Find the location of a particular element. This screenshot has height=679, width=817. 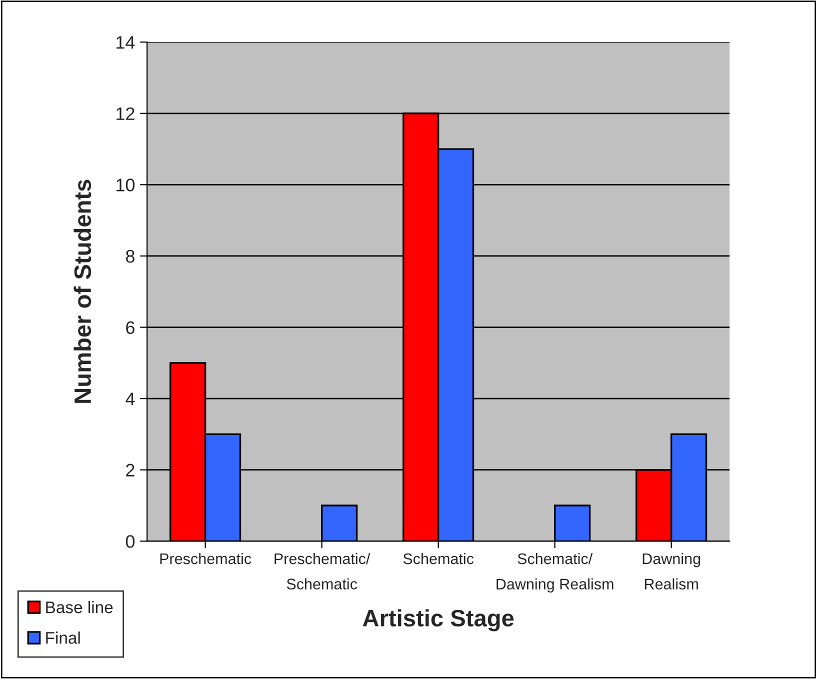

x-tick-label: Dawning Realism is located at coordinates (671, 571).